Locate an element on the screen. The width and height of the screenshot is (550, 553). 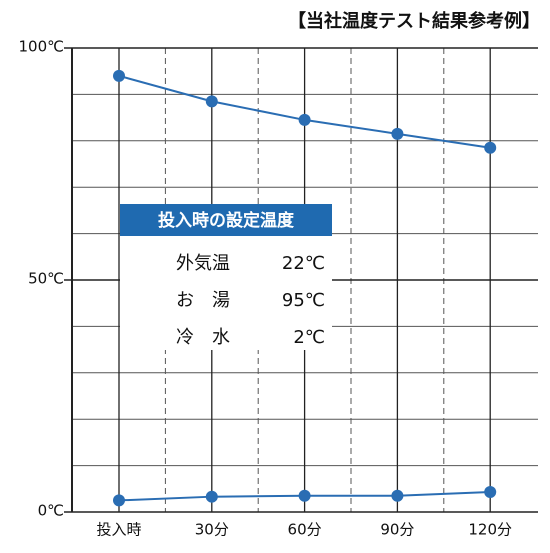
y-tick-label: 100℃ is located at coordinates (41, 47).